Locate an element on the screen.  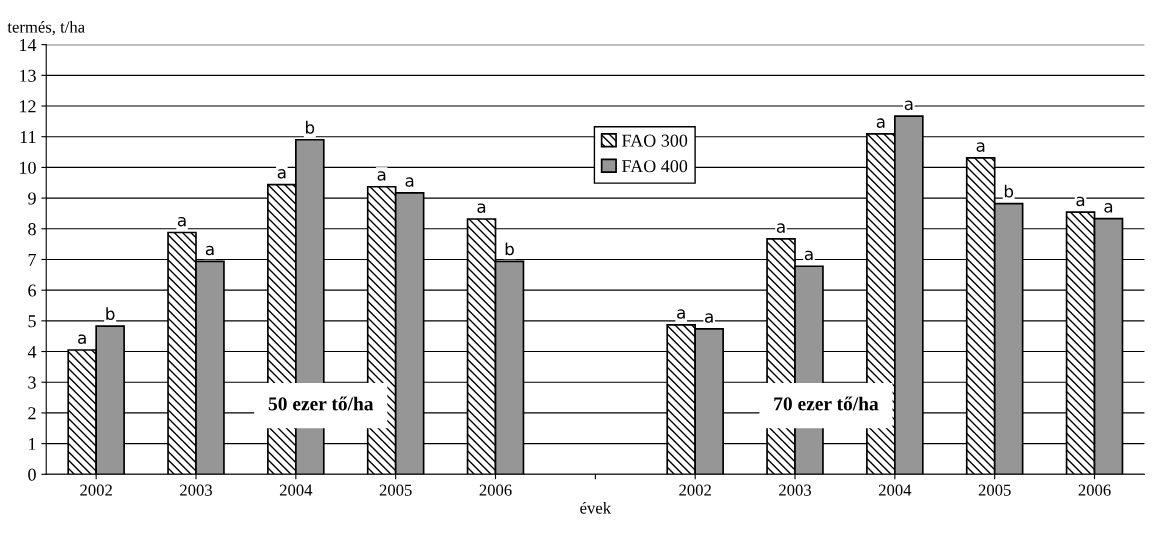
y-tick-label: 4 is located at coordinates (32, 351).